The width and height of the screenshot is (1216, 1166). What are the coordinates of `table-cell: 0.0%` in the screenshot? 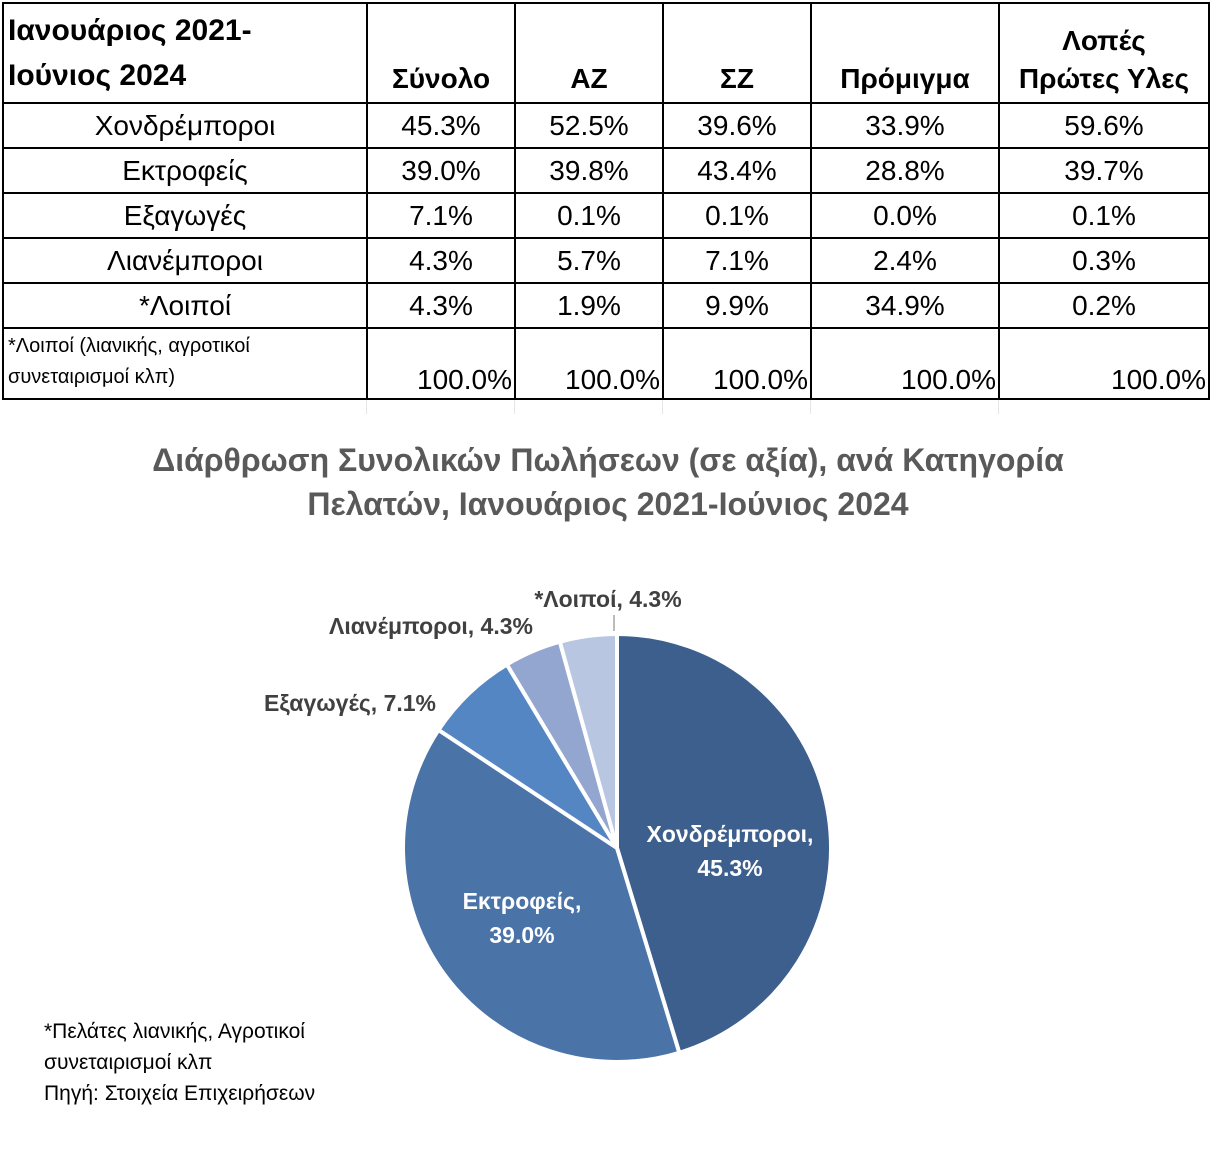 It's located at (905, 215).